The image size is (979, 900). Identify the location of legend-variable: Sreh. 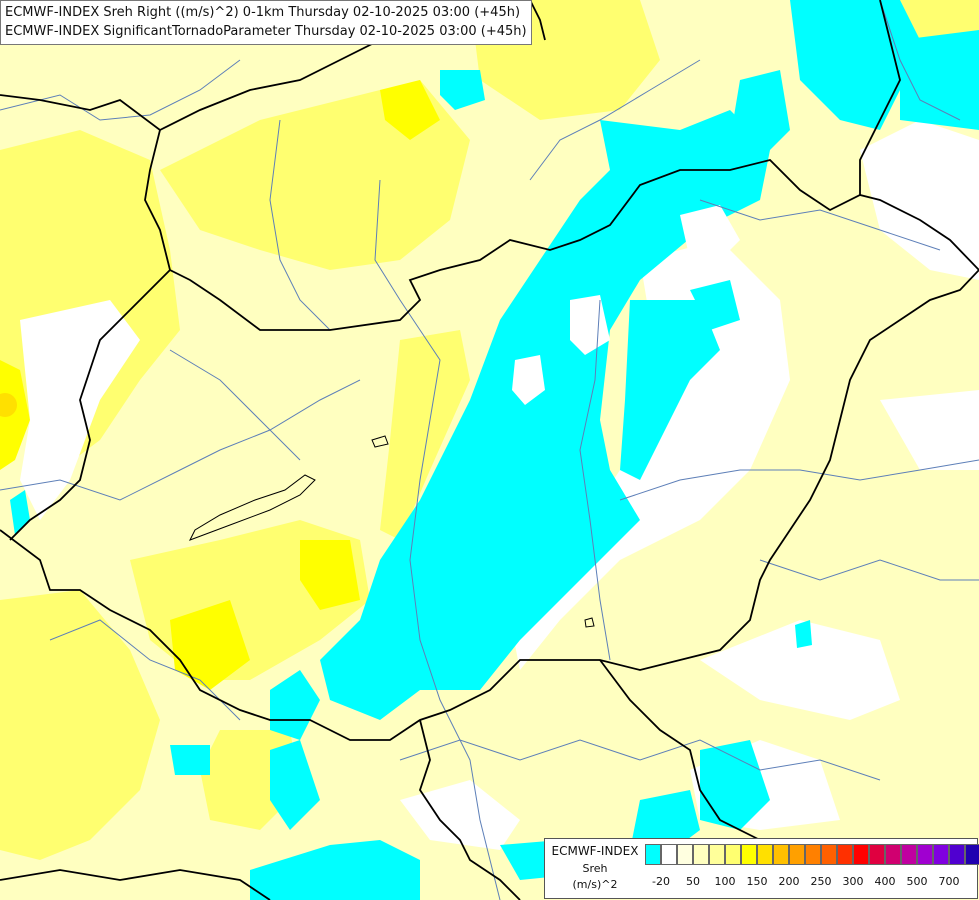
(595, 868).